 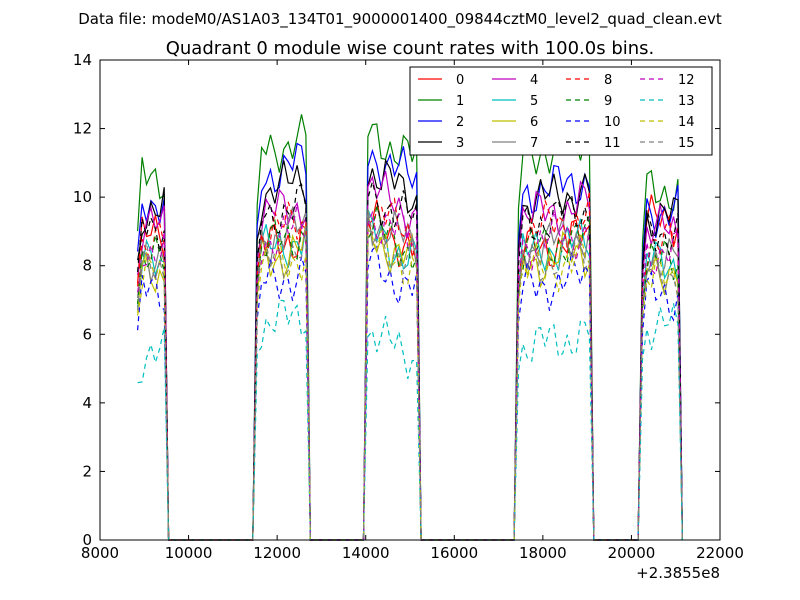 What do you see at coordinates (608, 101) in the screenshot?
I see `legend-label-9: 9` at bounding box center [608, 101].